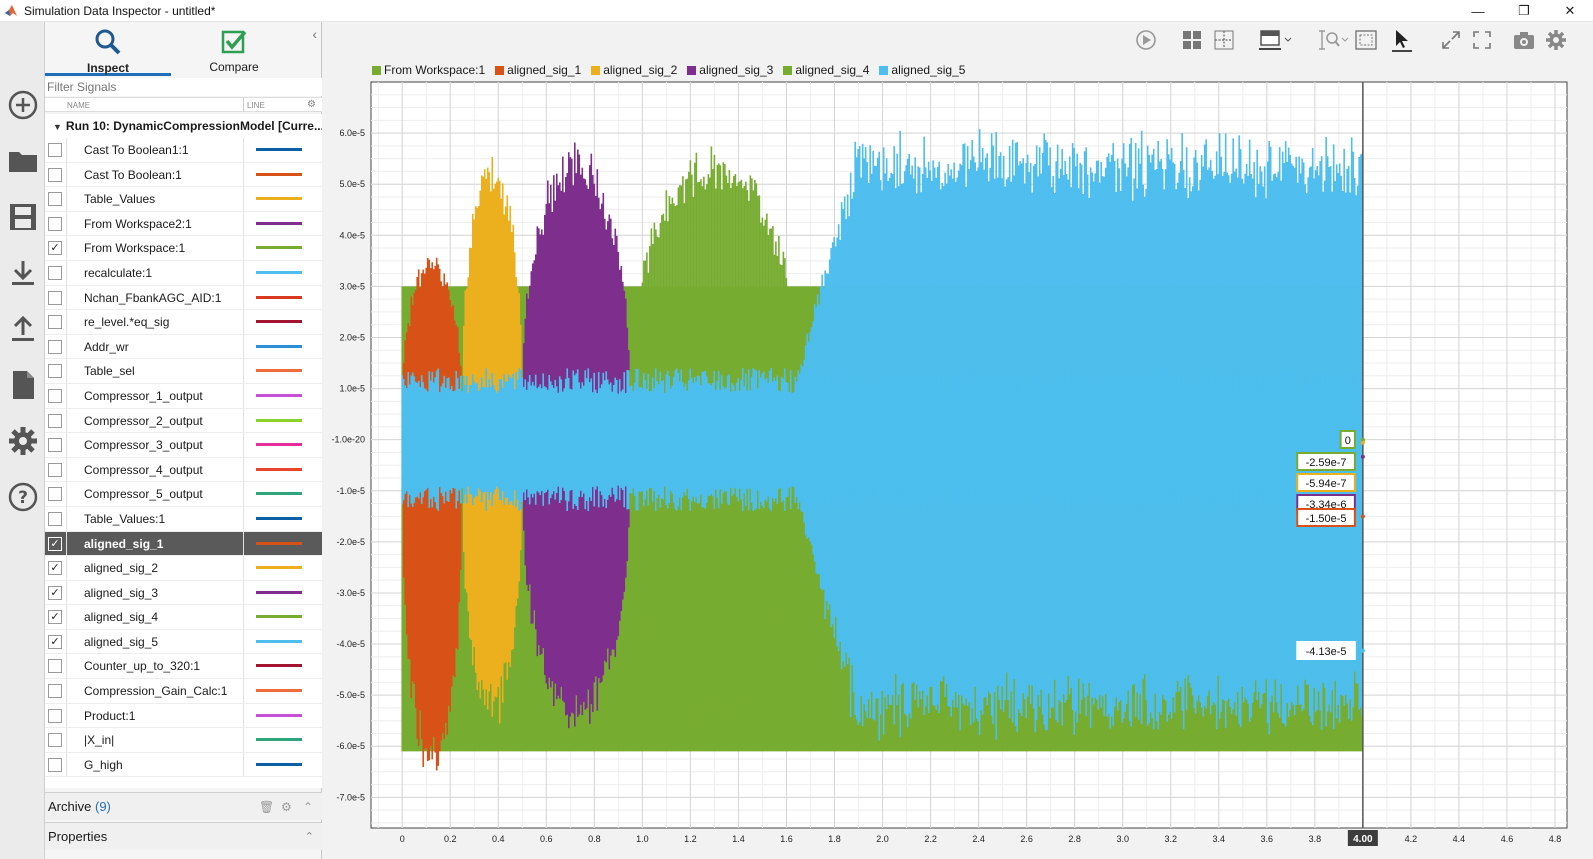  What do you see at coordinates (634, 70) in the screenshot?
I see `legend-item: aligned_sig_2` at bounding box center [634, 70].